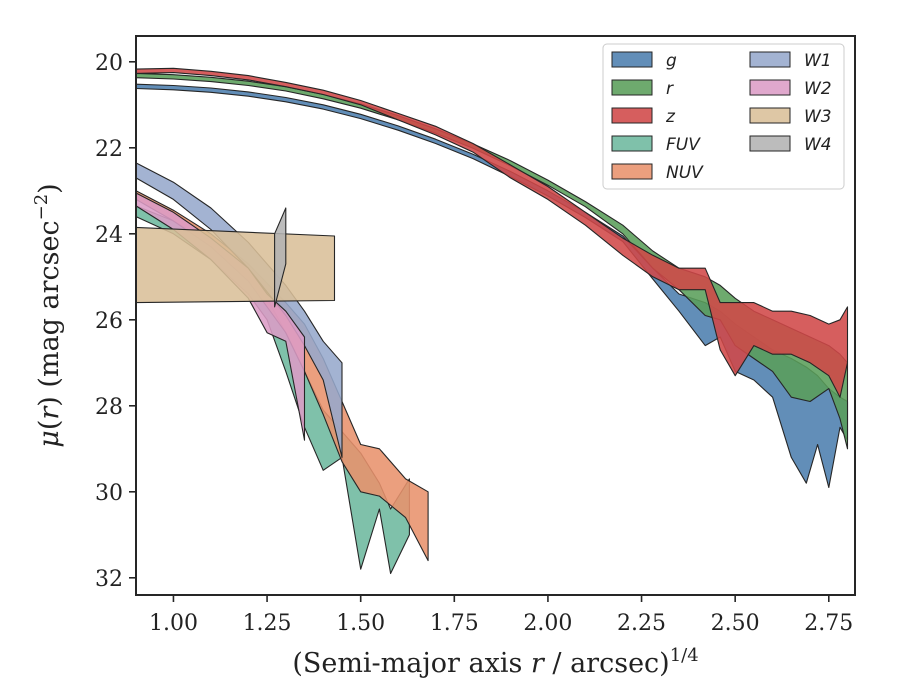  Describe the element at coordinates (360, 623) in the screenshot. I see `x-tick-label: 1.50` at that location.